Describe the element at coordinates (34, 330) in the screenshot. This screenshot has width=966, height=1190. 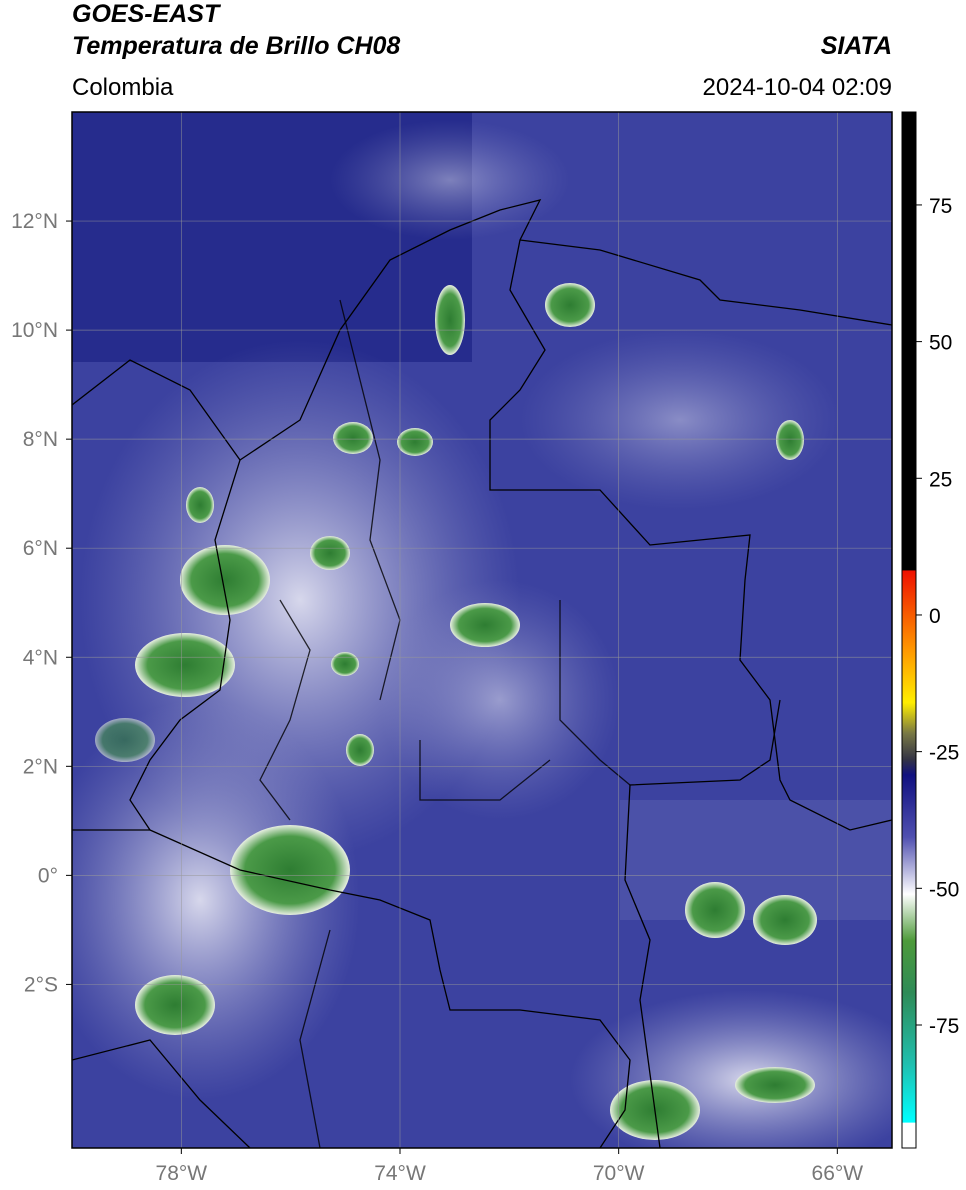
I see `y-tick-label: 10°N` at that location.